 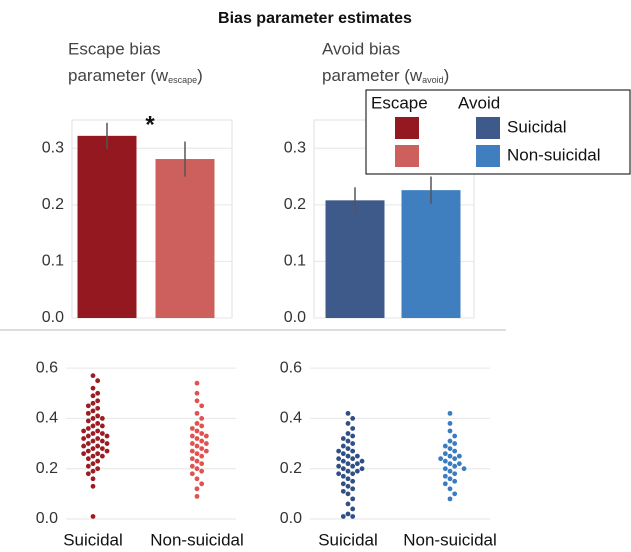 What do you see at coordinates (291, 418) in the screenshot?
I see `y-tick-label: 0.4` at bounding box center [291, 418].